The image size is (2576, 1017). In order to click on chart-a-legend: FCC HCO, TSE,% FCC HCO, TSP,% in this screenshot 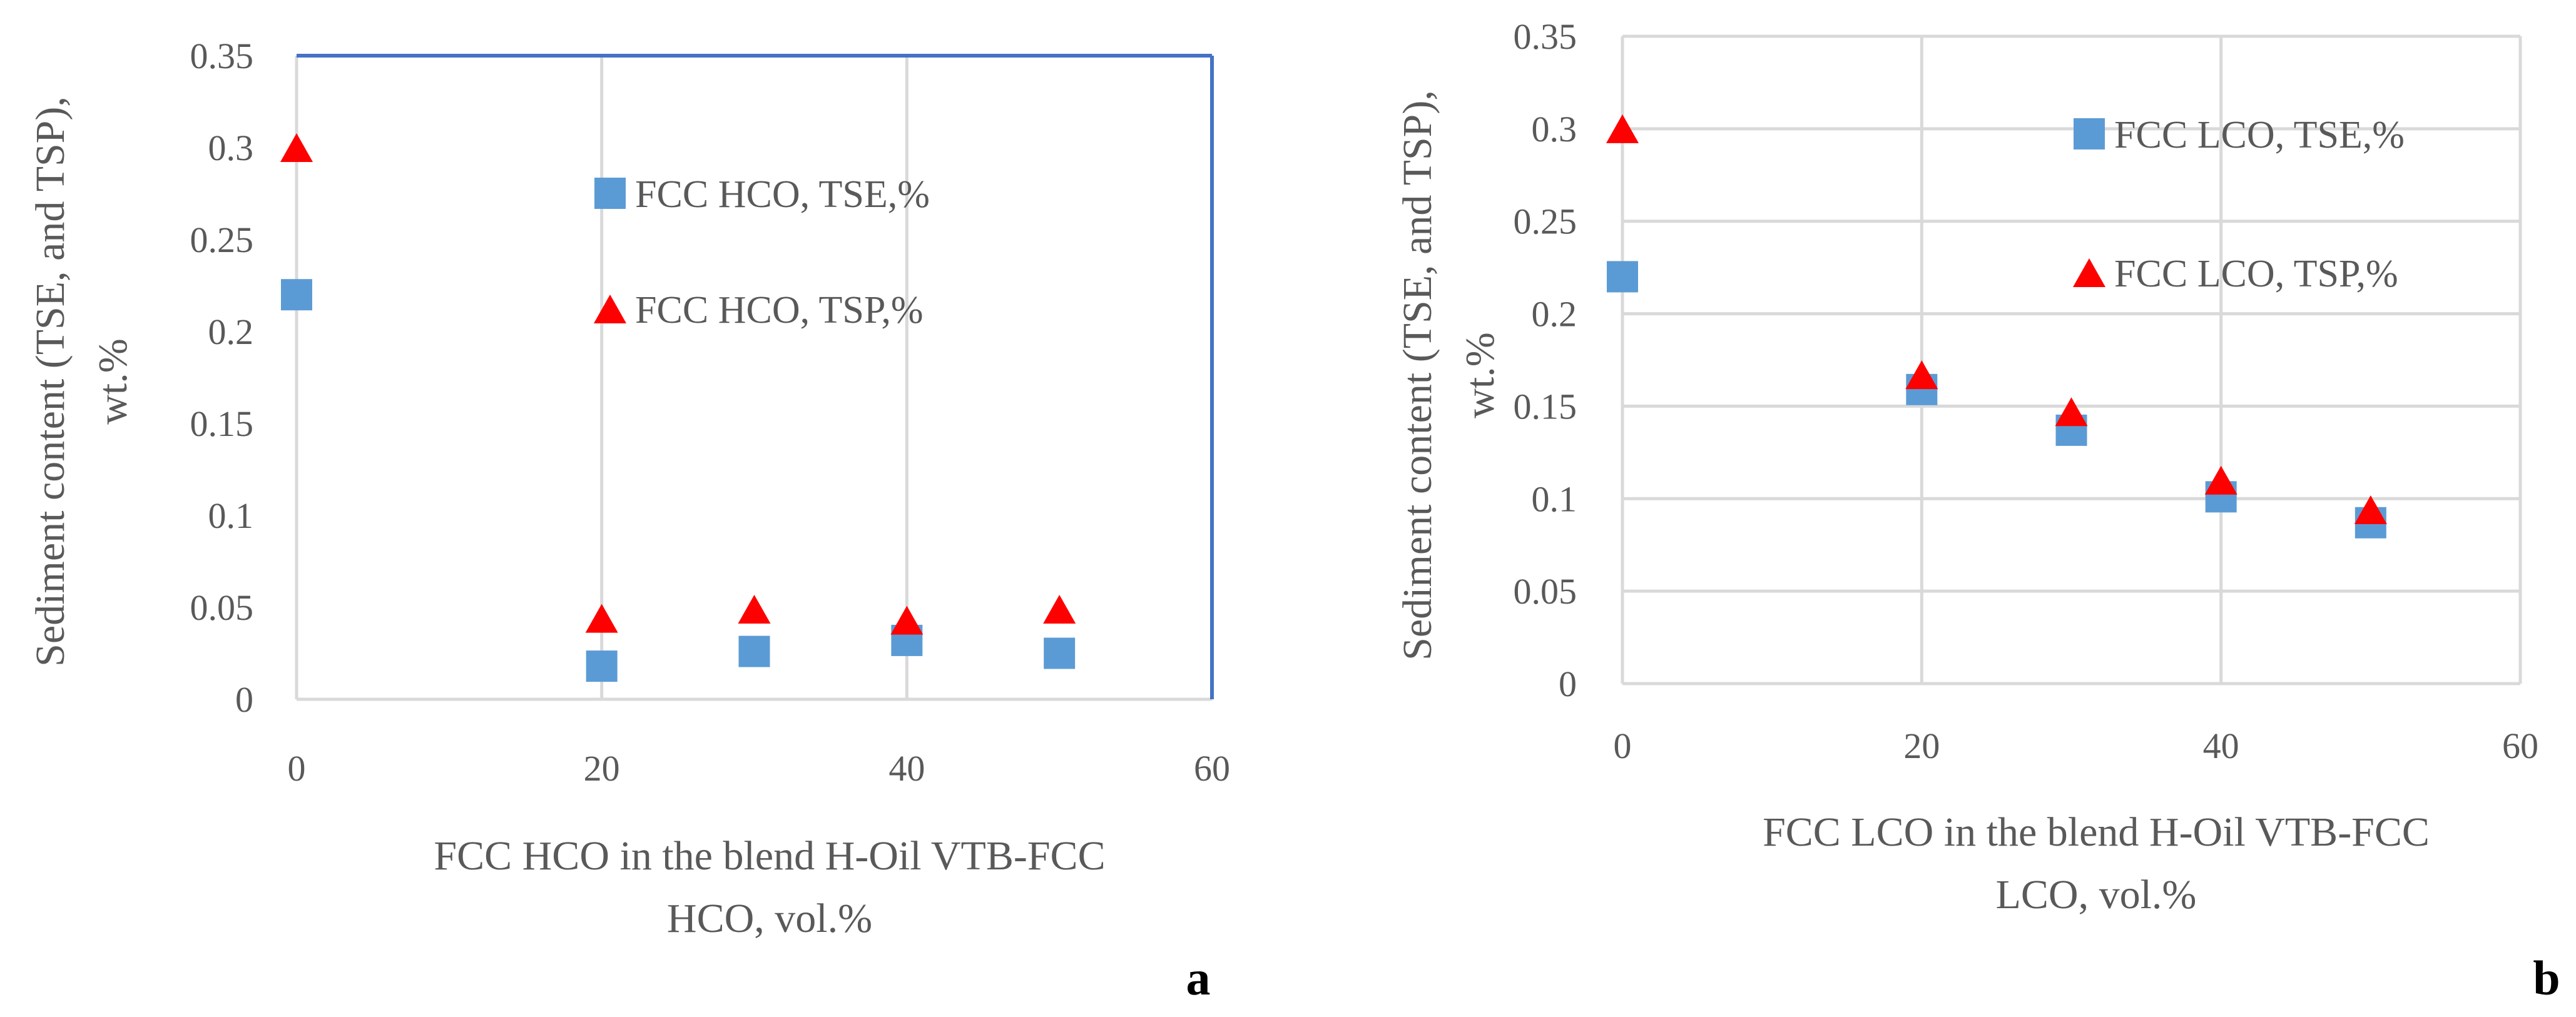, I will do `click(762, 252)`.